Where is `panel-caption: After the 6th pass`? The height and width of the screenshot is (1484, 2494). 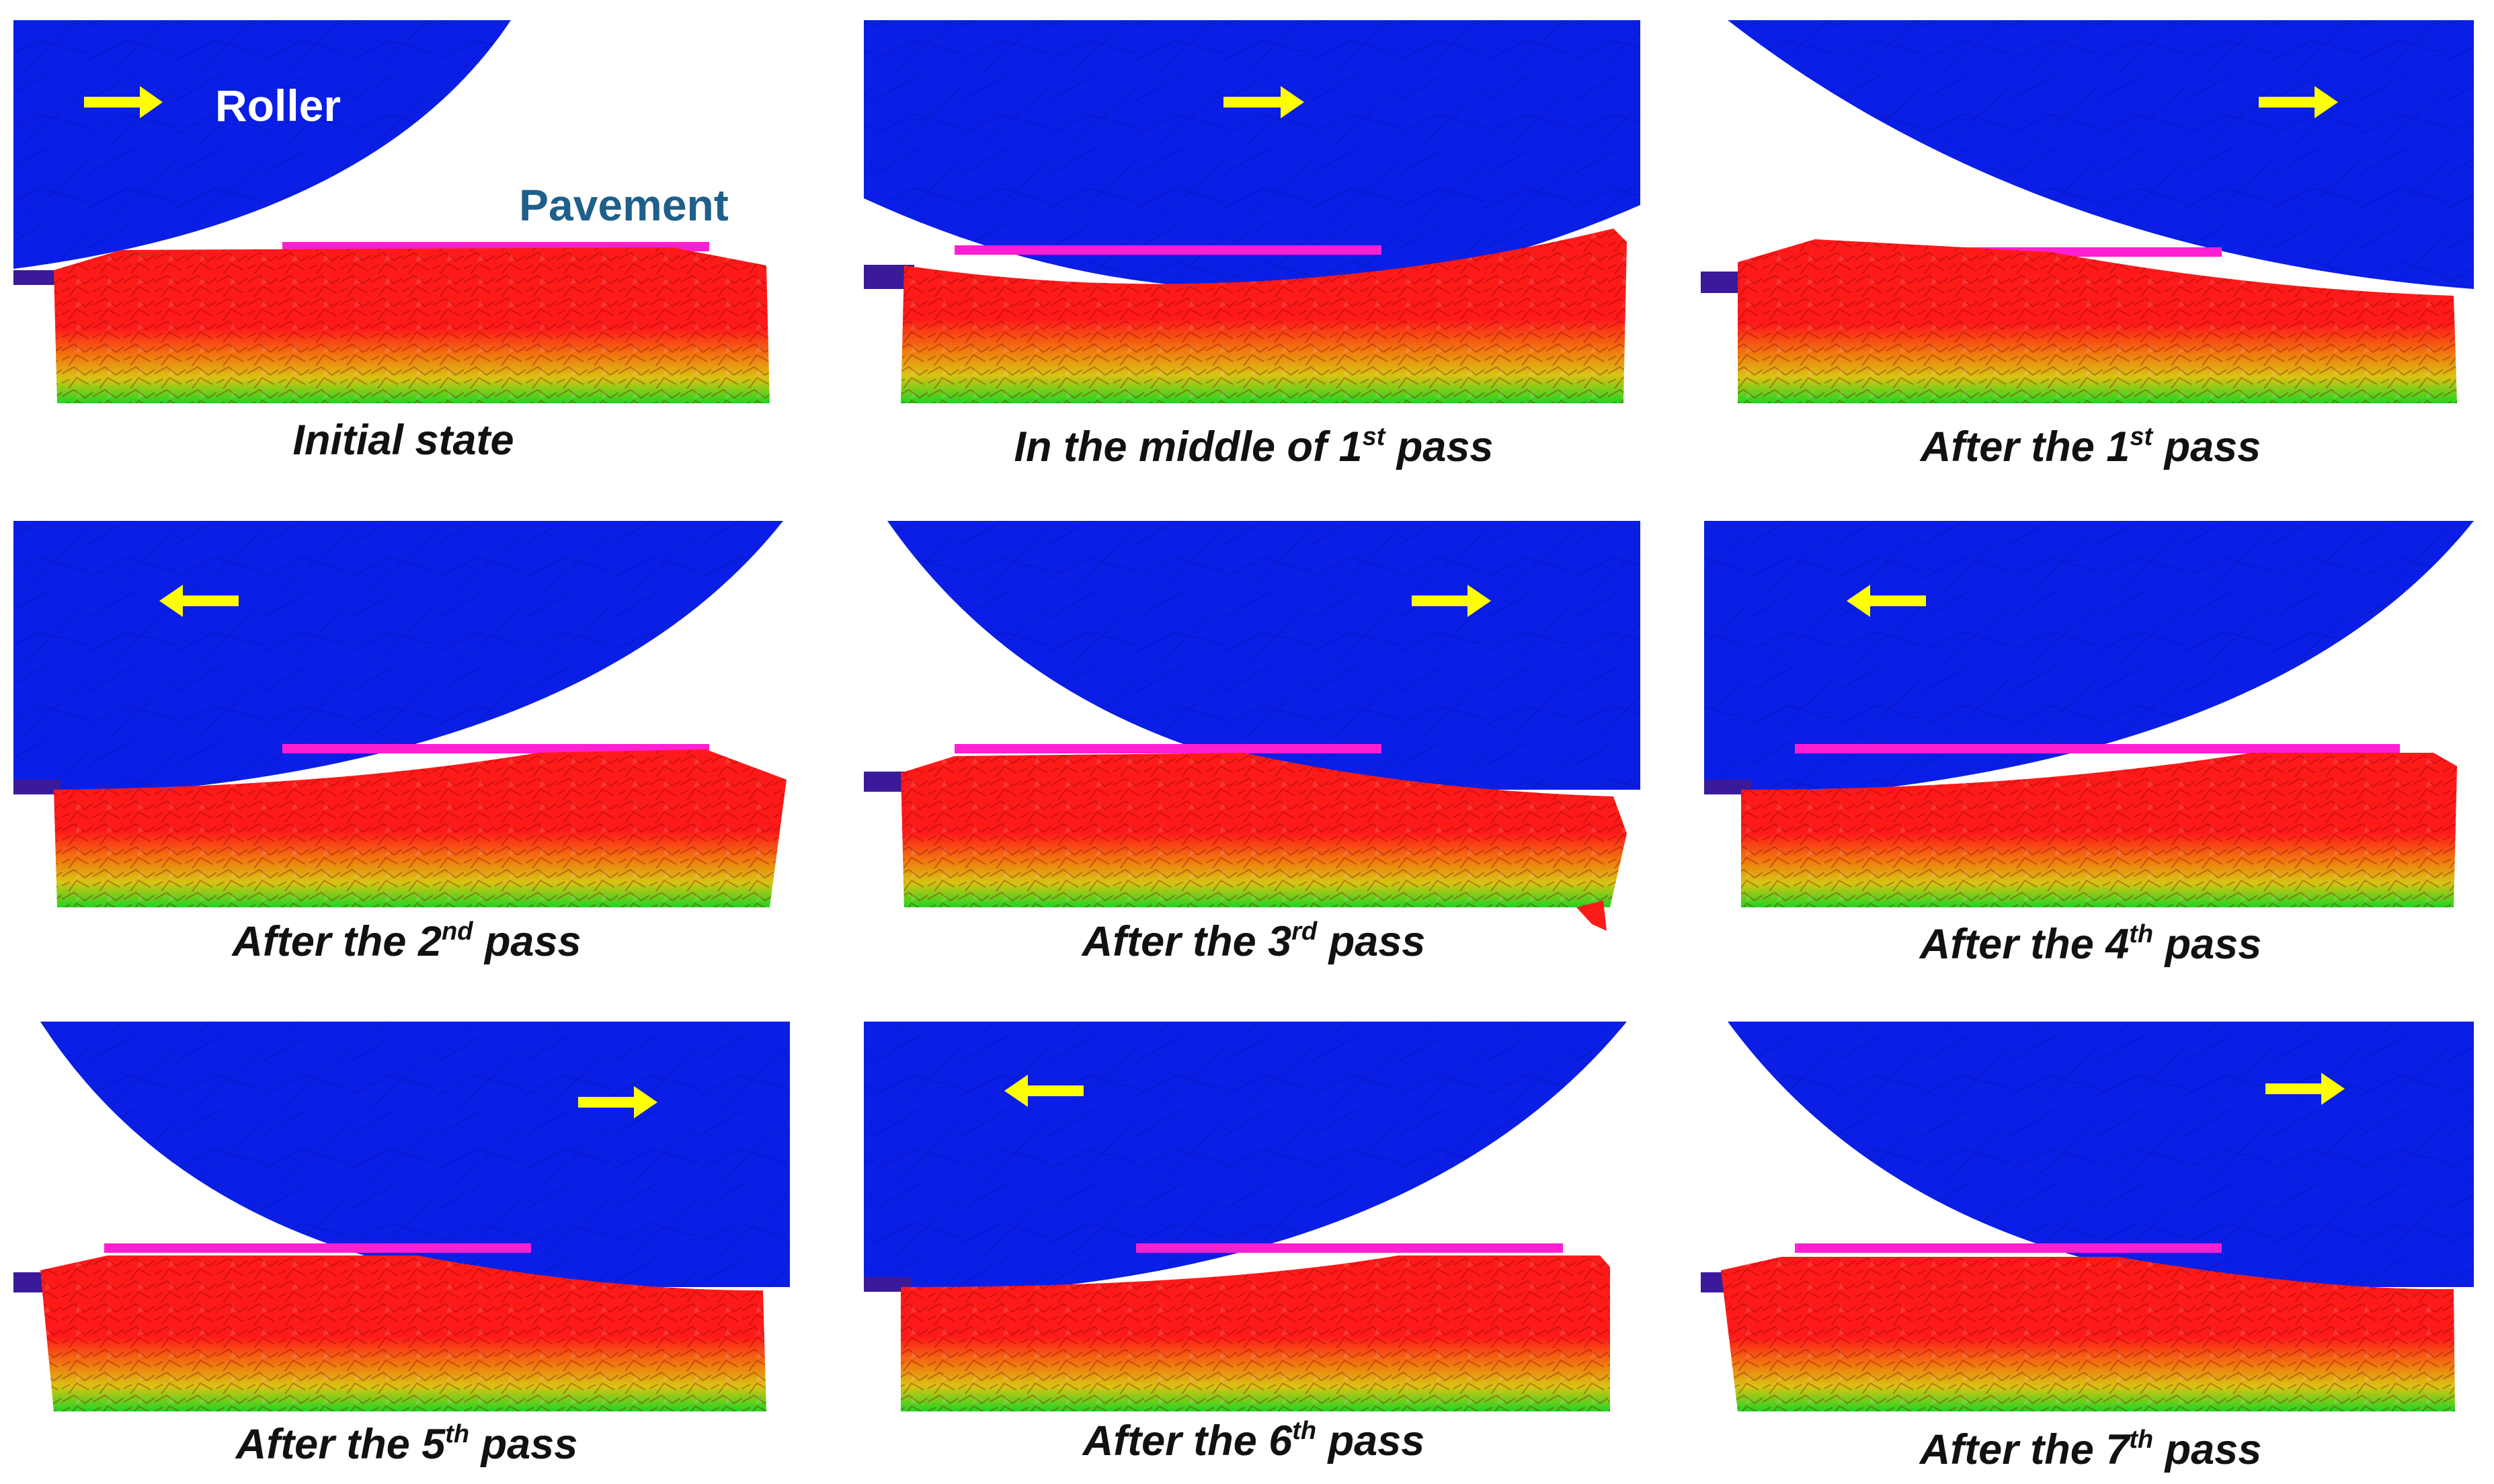 panel-caption: After the 6th pass is located at coordinates (1253, 1441).